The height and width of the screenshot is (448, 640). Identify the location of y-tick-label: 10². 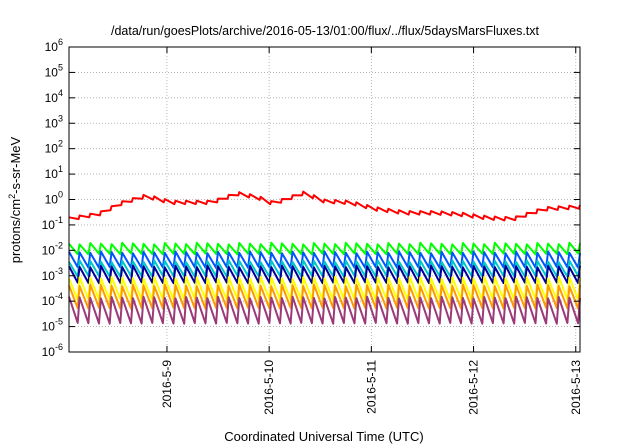
(54, 147).